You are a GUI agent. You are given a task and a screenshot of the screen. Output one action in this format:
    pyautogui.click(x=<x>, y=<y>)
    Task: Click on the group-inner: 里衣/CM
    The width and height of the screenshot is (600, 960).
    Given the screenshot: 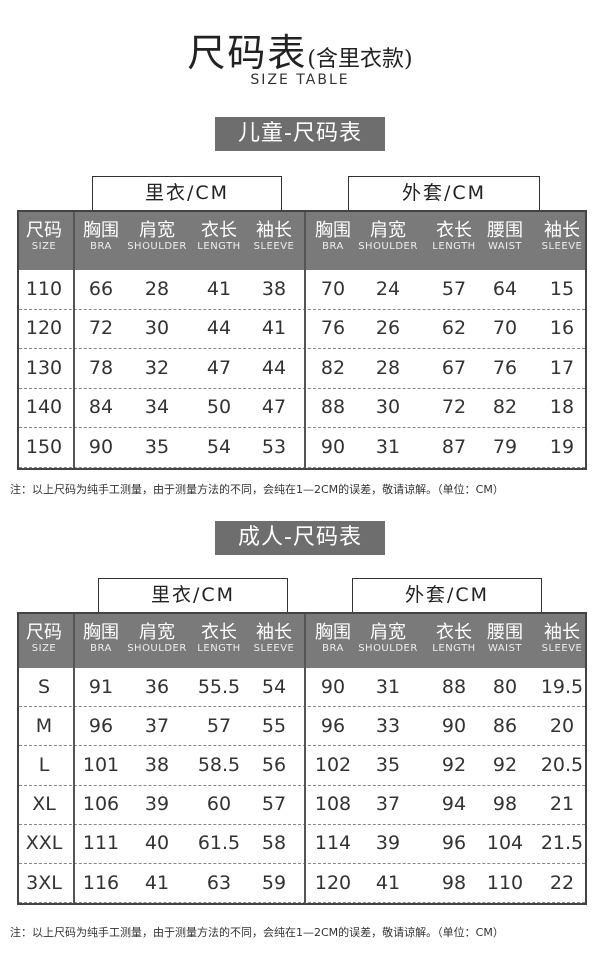 What is the action you would take?
    pyautogui.click(x=193, y=595)
    